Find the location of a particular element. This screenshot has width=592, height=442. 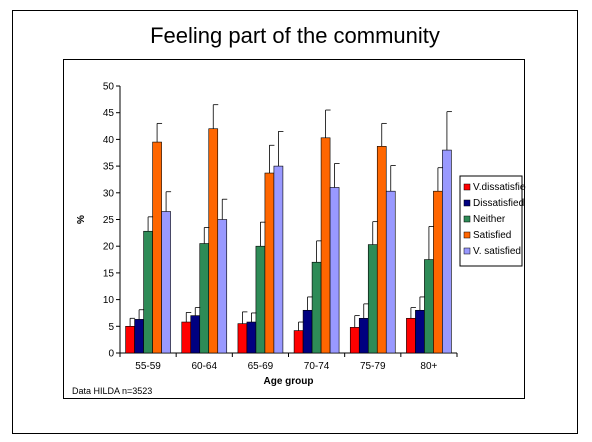

y-tick-label: 40 is located at coordinates (109, 140).